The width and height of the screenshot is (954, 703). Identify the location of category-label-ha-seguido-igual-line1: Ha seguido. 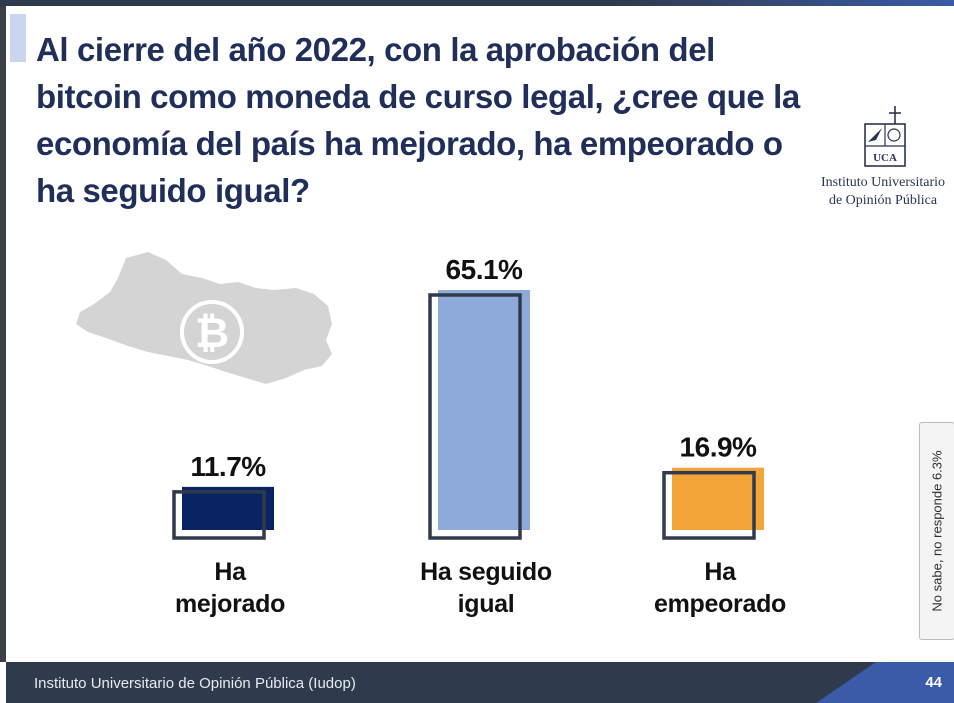
(486, 572).